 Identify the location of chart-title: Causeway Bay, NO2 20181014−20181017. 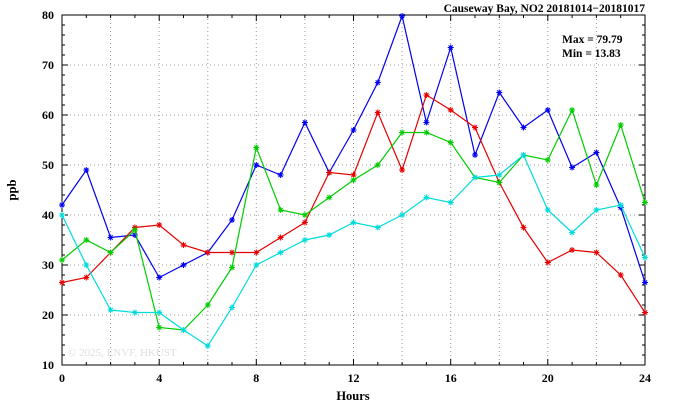
(545, 9).